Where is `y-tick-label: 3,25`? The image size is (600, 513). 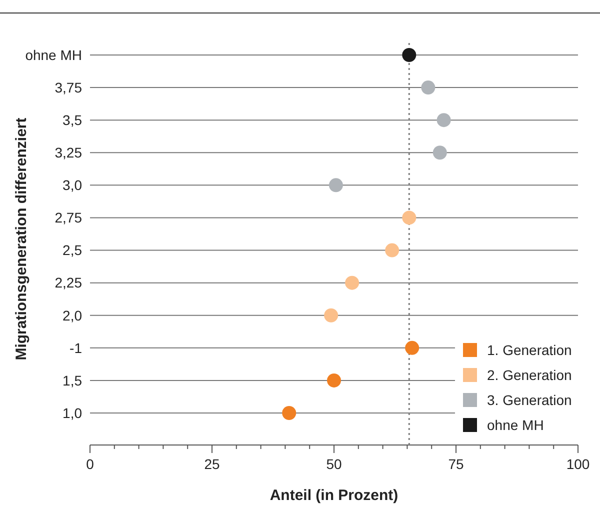 y-tick-label: 3,25 is located at coordinates (68, 152).